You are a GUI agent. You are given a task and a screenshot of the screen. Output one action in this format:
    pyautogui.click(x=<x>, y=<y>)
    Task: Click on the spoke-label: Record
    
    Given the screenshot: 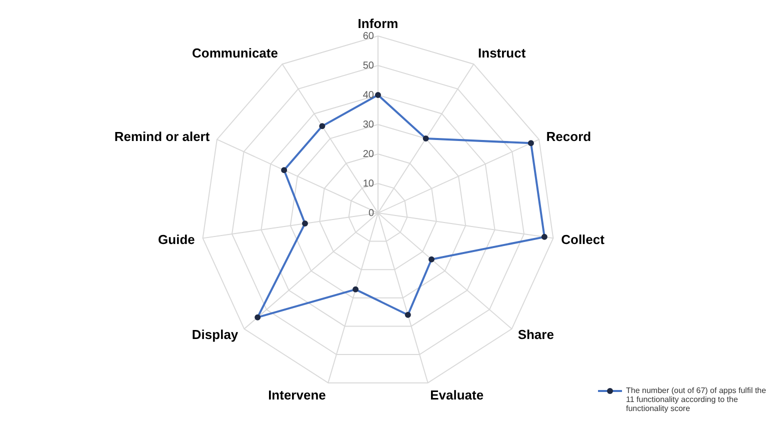 What is the action you would take?
    pyautogui.click(x=569, y=136)
    